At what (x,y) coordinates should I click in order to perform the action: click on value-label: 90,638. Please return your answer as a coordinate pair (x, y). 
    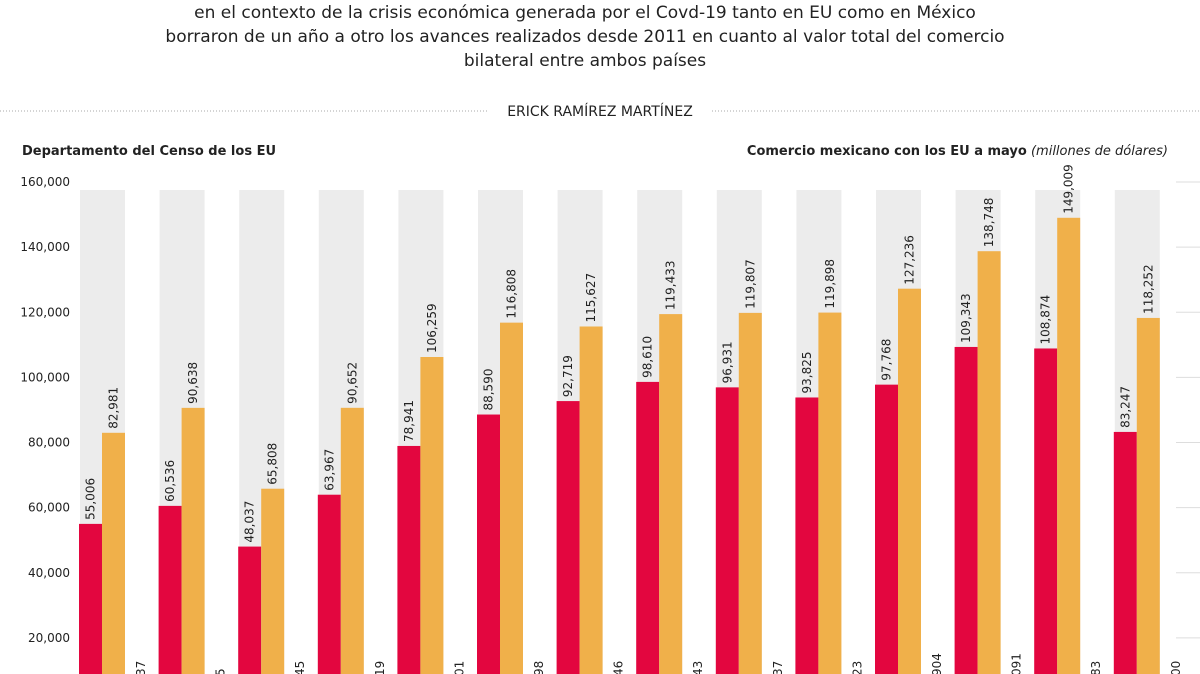
    Looking at the image, I should click on (193, 383).